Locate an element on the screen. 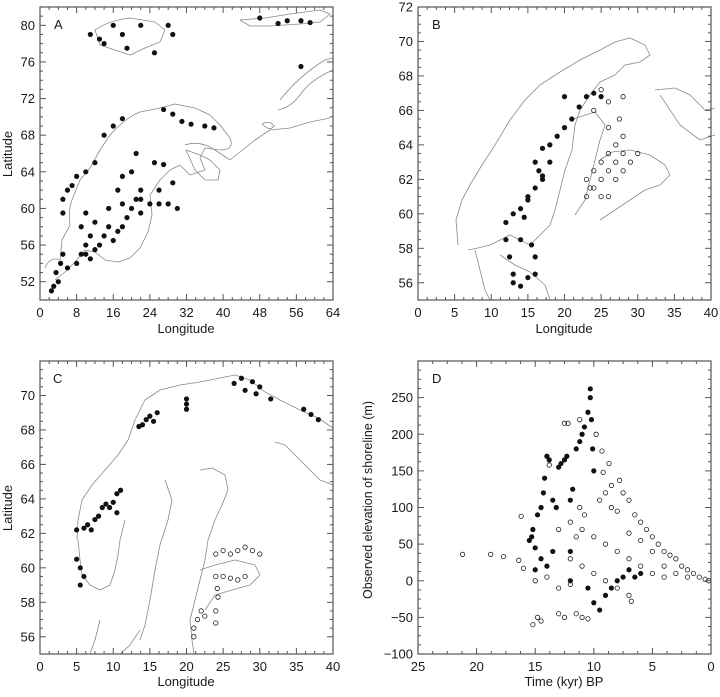 This screenshot has width=720, height=697. x-tick-label: 30 is located at coordinates (638, 312).